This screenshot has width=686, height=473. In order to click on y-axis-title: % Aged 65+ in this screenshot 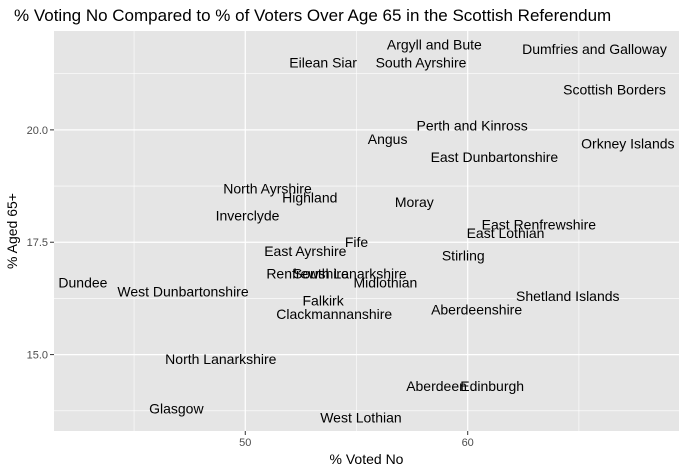, I will do `click(12, 231)`.